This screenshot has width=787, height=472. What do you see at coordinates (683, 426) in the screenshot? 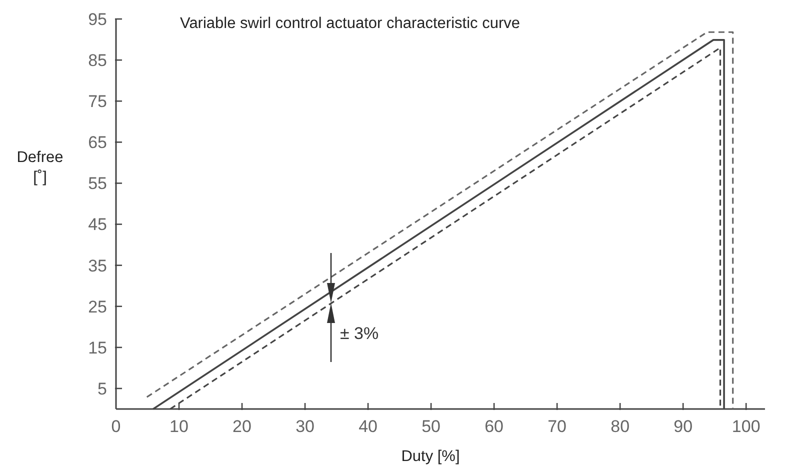
I see `x-tick-label: 90` at bounding box center [683, 426].